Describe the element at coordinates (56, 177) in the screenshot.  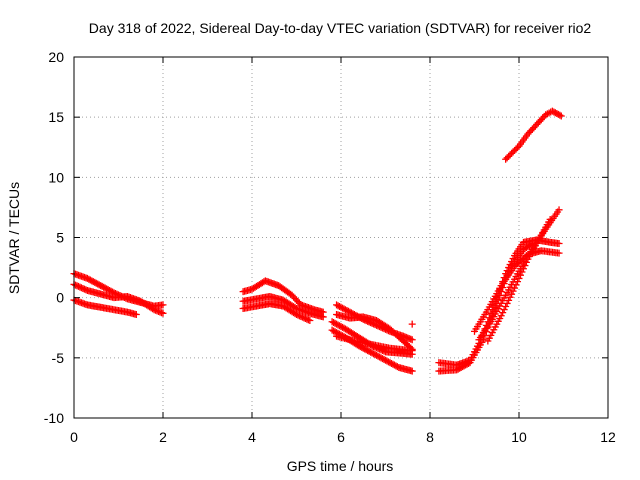
I see `y-tick-label: 10` at that location.